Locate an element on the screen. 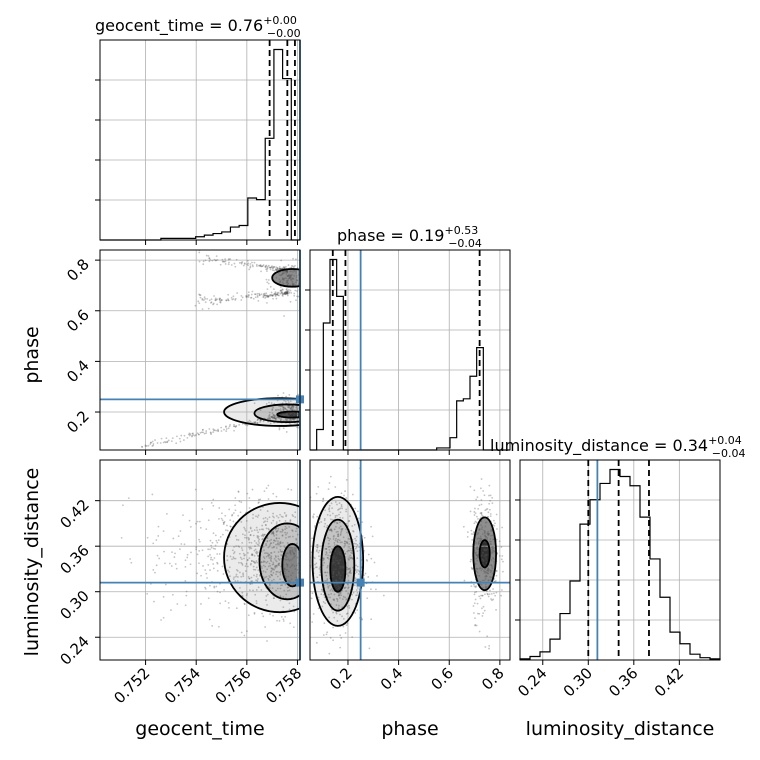 This screenshot has width=760, height=760. x-tick-label: 0.6 is located at coordinates (442, 679).